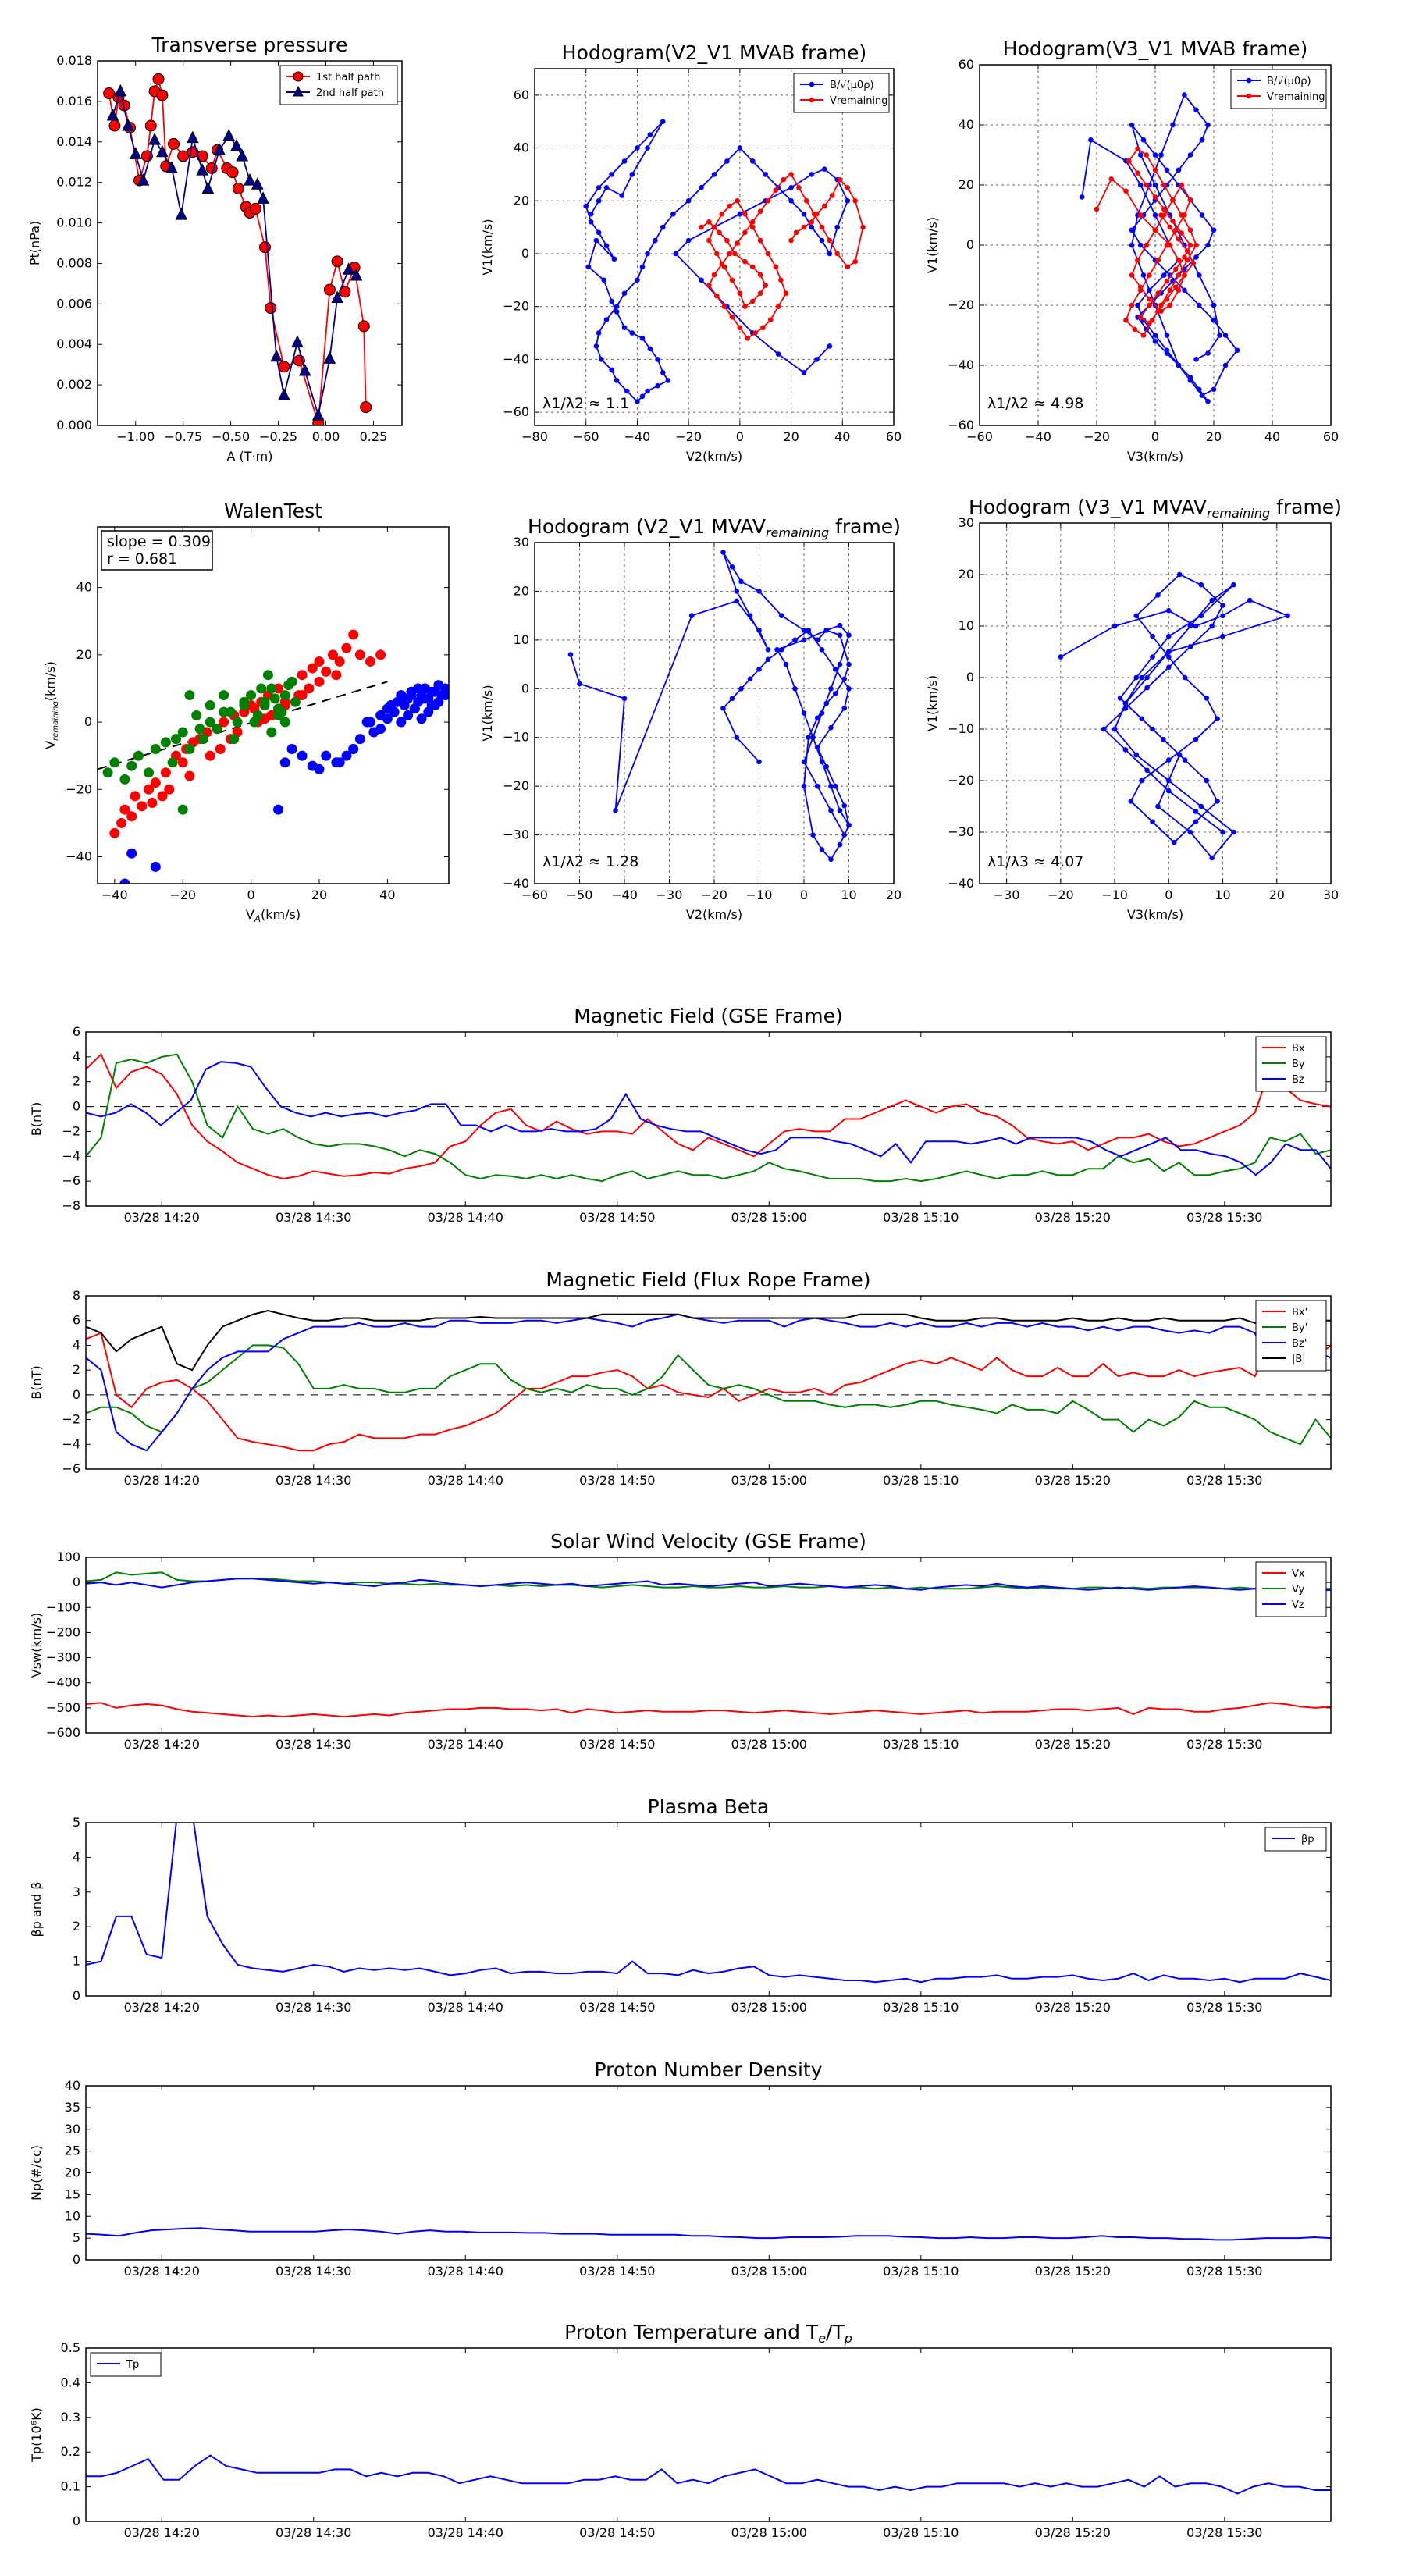 The height and width of the screenshot is (2576, 1405). What do you see at coordinates (231, 436) in the screenshot?
I see `x-tick-label: −0.50` at bounding box center [231, 436].